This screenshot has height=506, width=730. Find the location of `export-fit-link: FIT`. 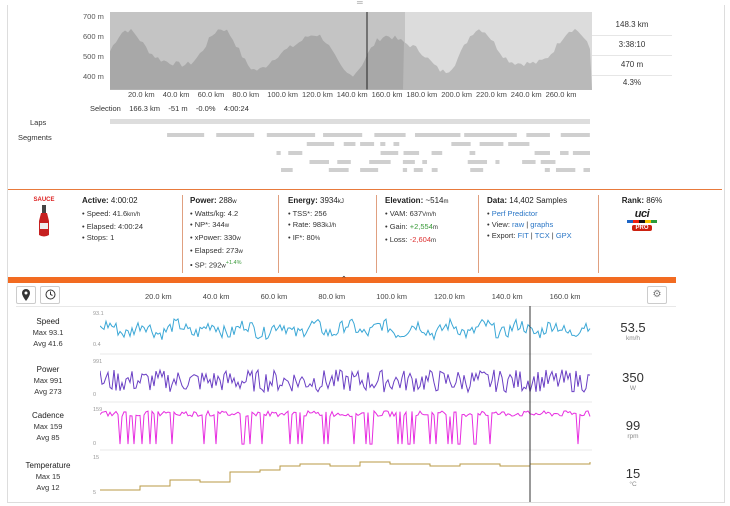

export-fit-link: FIT is located at coordinates (523, 235).